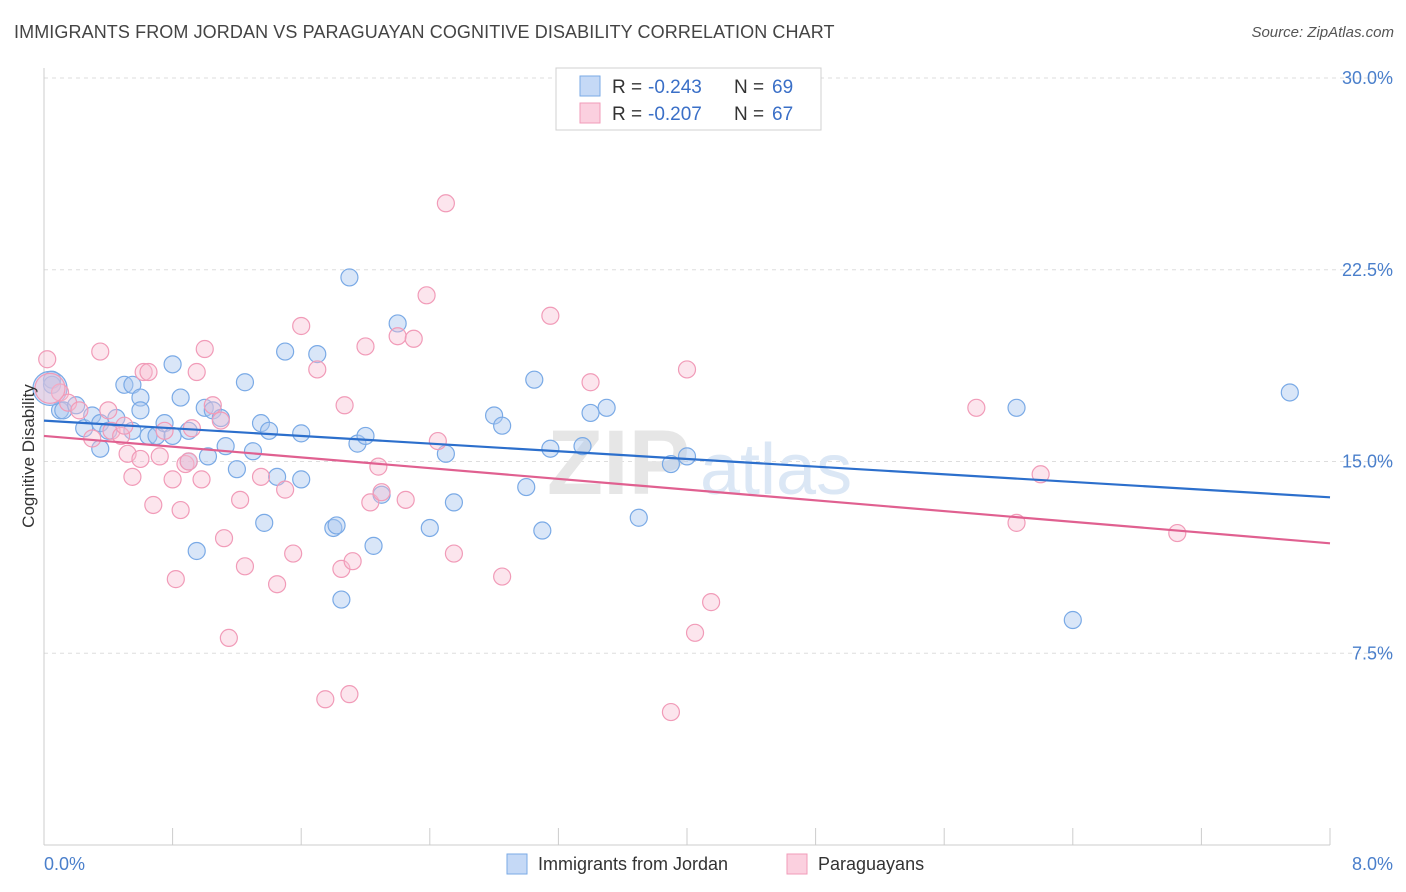 This screenshot has height=892, width=1406. I want to click on x-tick-label-0: 0.0%, so click(64, 864).